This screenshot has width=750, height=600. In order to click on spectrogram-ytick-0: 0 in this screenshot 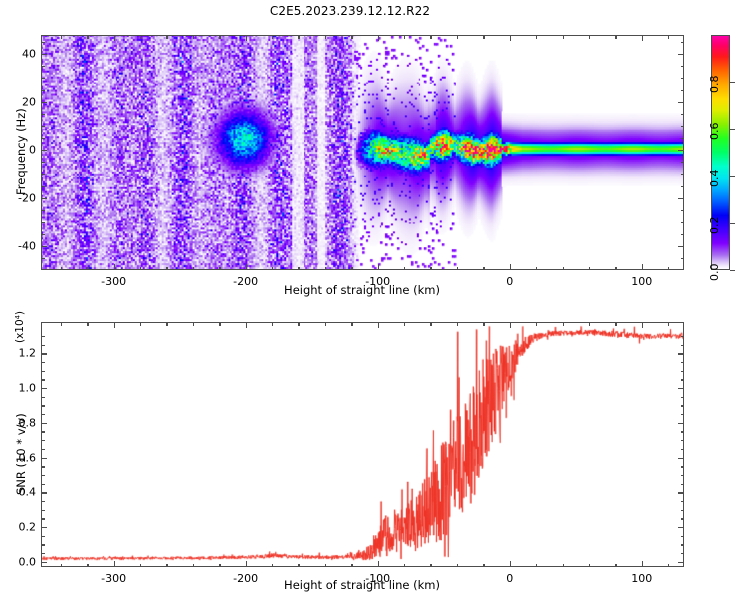, I will do `click(32, 150)`.